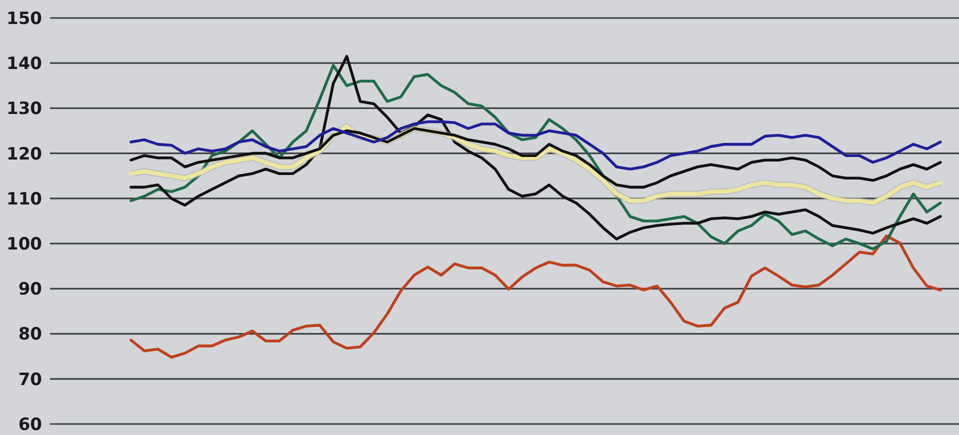 This screenshot has width=959, height=435. Describe the element at coordinates (24, 154) in the screenshot. I see `y-tick-label: 120` at that location.